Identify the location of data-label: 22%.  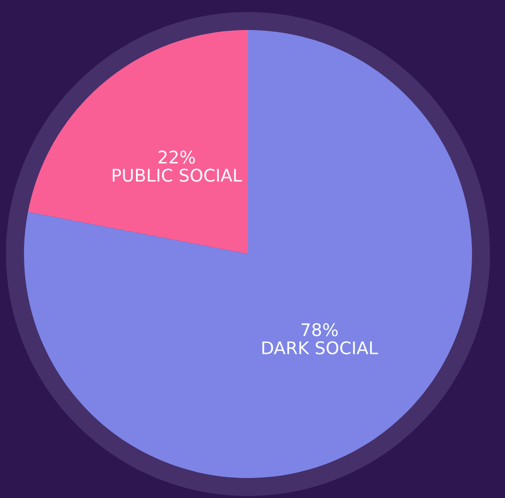
(176, 157).